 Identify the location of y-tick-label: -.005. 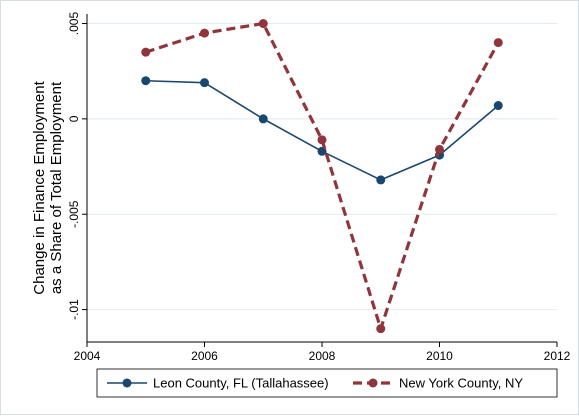
(74, 214).